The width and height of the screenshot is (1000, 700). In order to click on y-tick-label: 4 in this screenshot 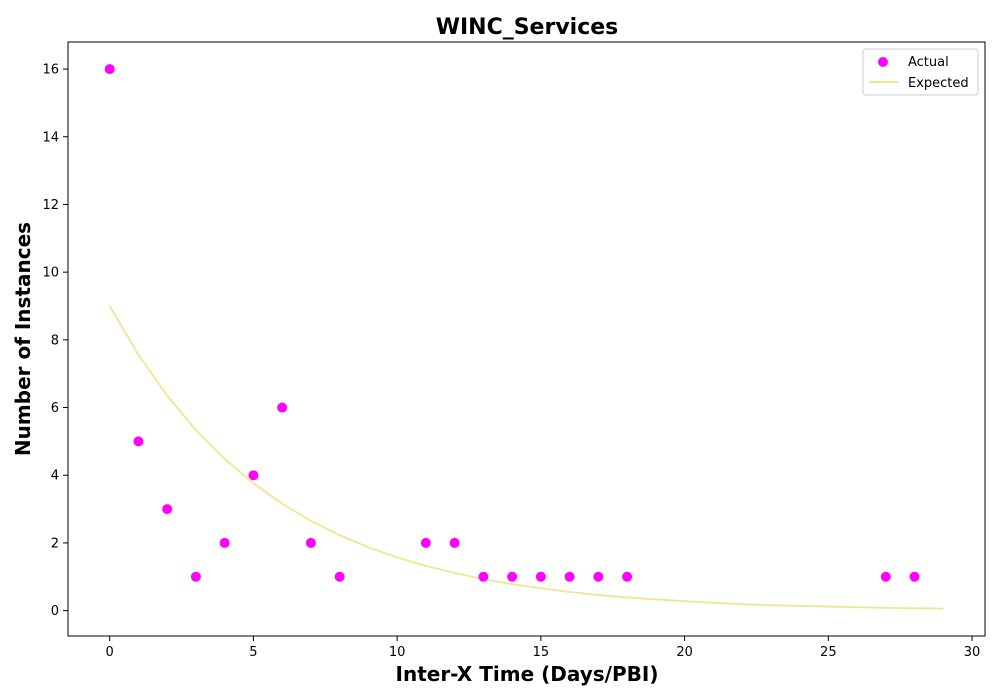, I will do `click(55, 476)`.